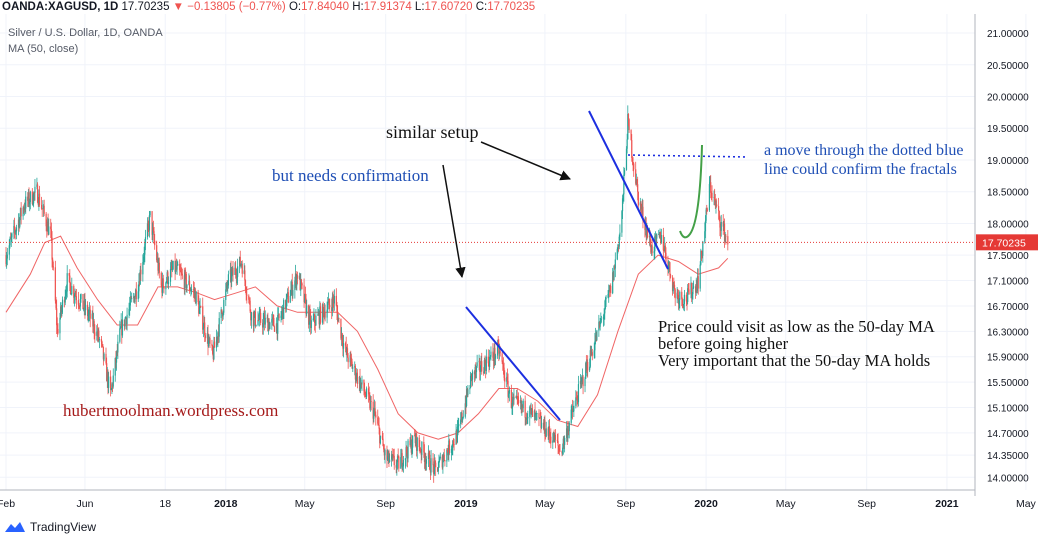 This screenshot has height=540, width=1038. What do you see at coordinates (706, 504) in the screenshot?
I see `x-tick-label: 2020` at bounding box center [706, 504].